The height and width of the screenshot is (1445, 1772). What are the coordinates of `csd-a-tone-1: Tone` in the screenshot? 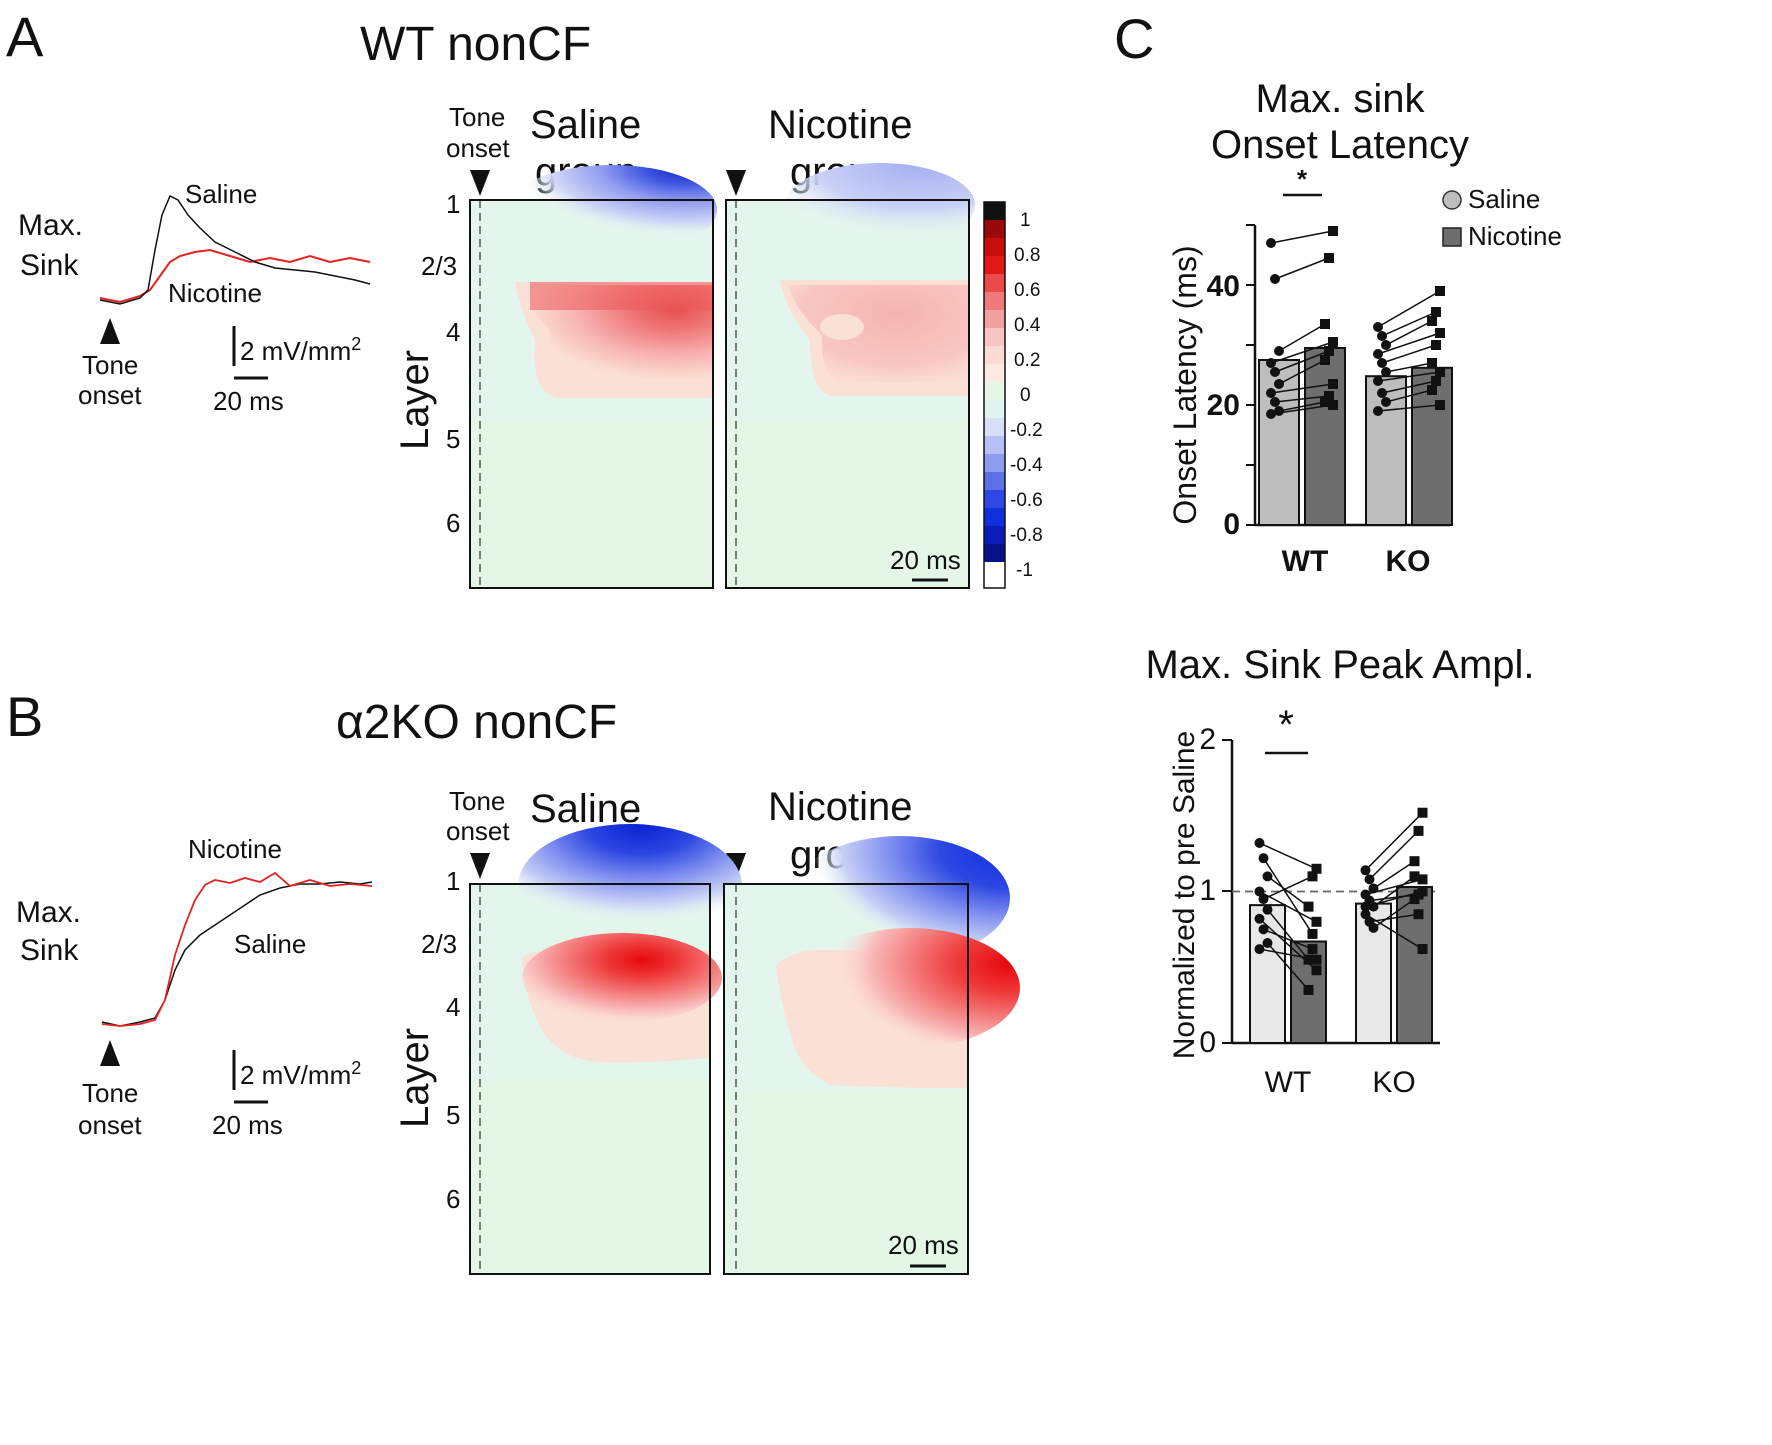 It's located at (477, 117).